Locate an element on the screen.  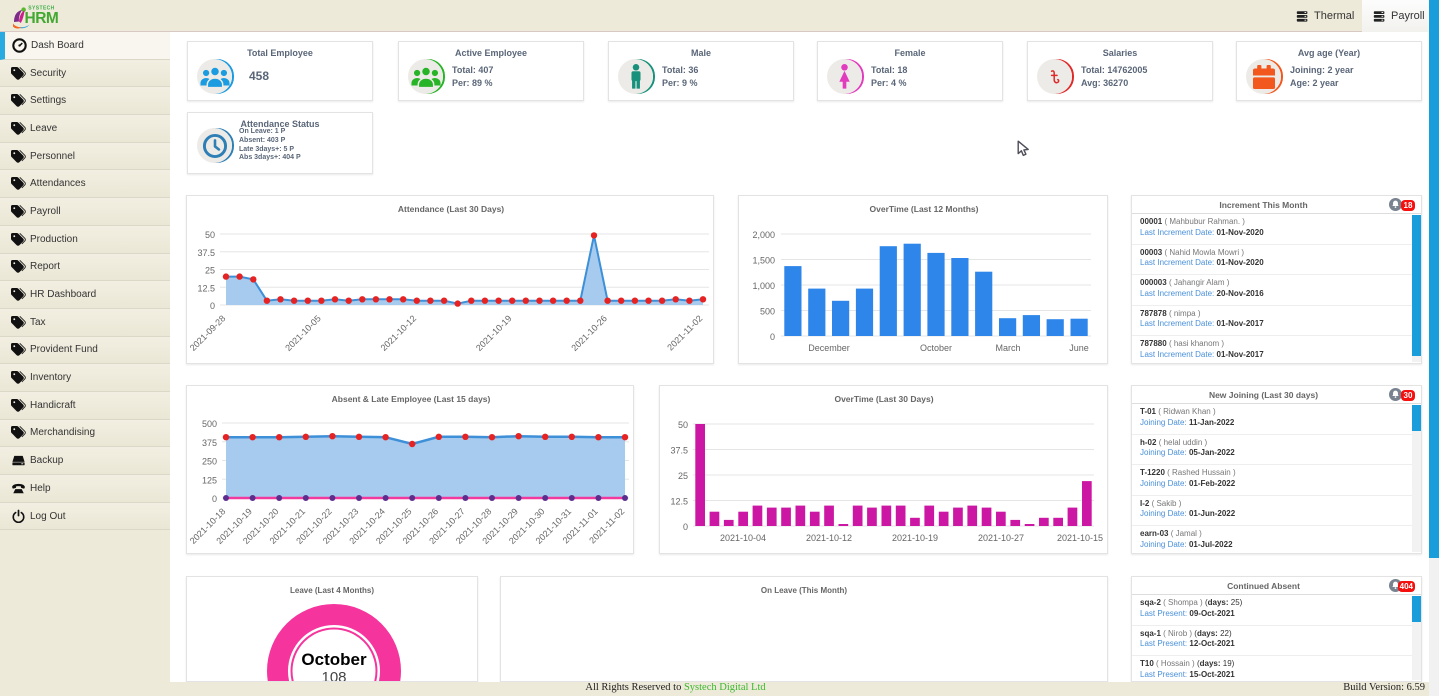
svg-text: 2021-10-04 is located at coordinates (743, 538).